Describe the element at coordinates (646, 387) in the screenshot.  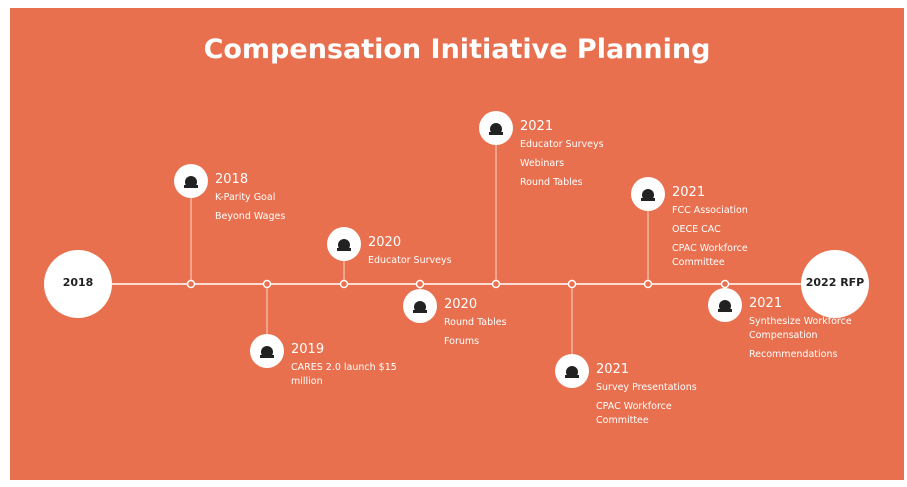
I see `event-item: Survey Presentations` at that location.